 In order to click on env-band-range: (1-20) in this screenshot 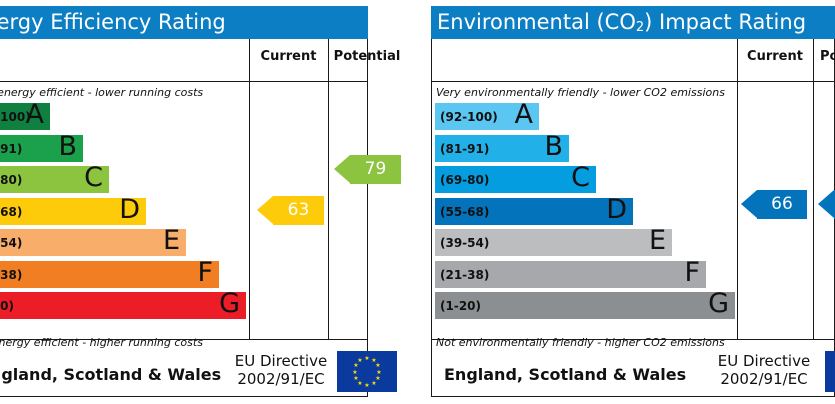, I will do `click(460, 306)`.